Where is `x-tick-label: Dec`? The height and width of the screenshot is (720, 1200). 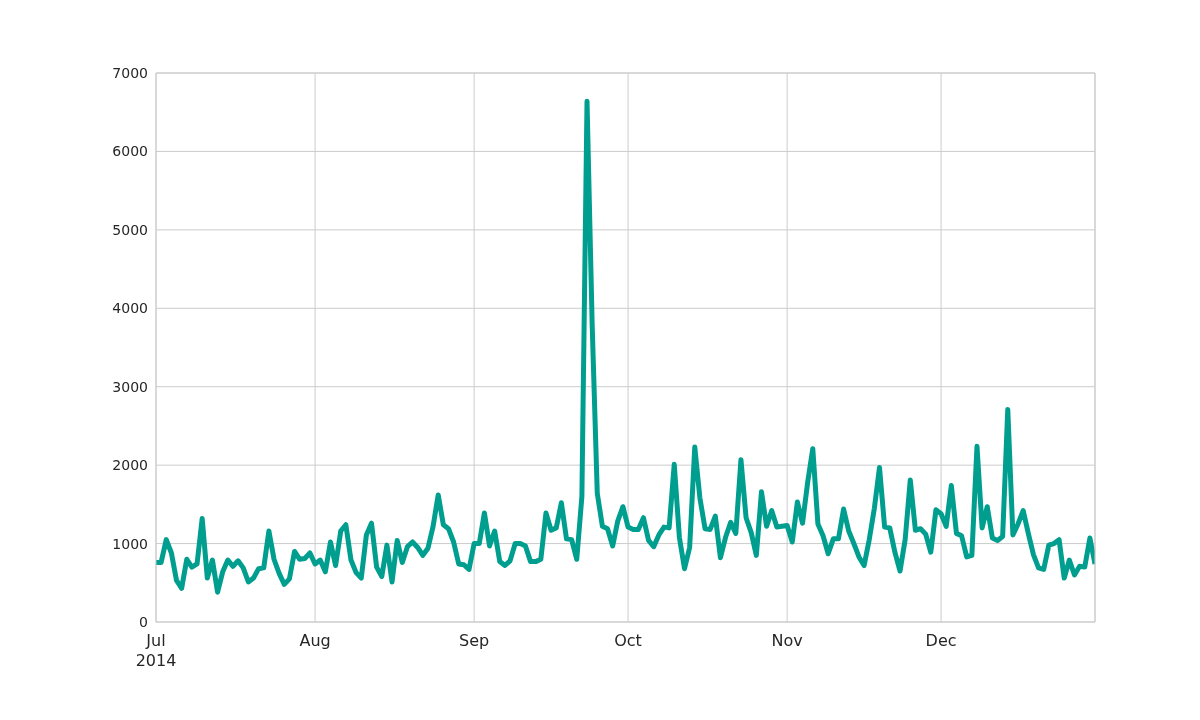 x-tick-label: Dec is located at coordinates (941, 640).